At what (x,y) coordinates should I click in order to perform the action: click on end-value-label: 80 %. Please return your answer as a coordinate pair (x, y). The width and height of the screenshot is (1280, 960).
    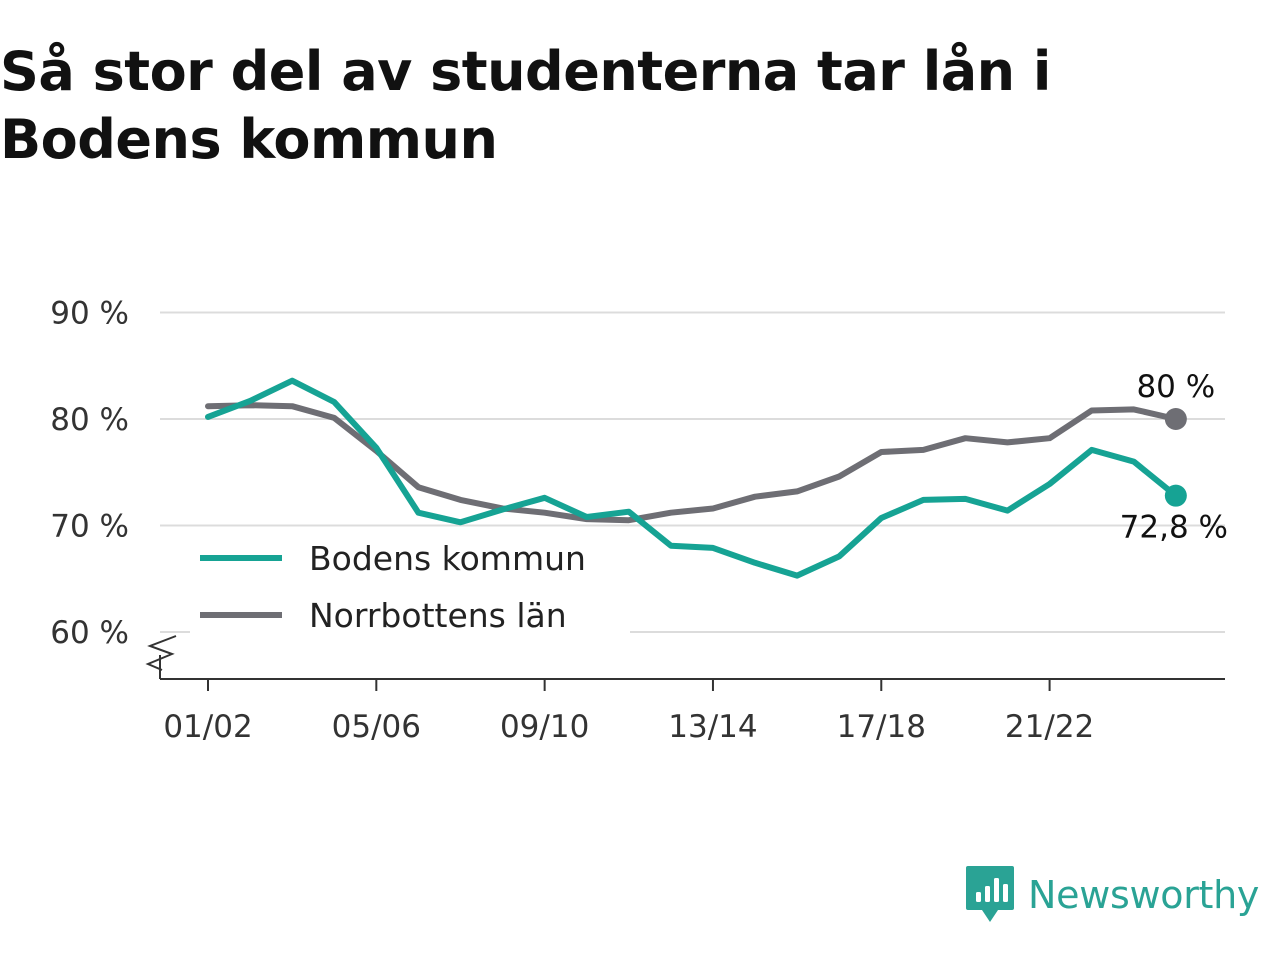
    Looking at the image, I should click on (1175, 387).